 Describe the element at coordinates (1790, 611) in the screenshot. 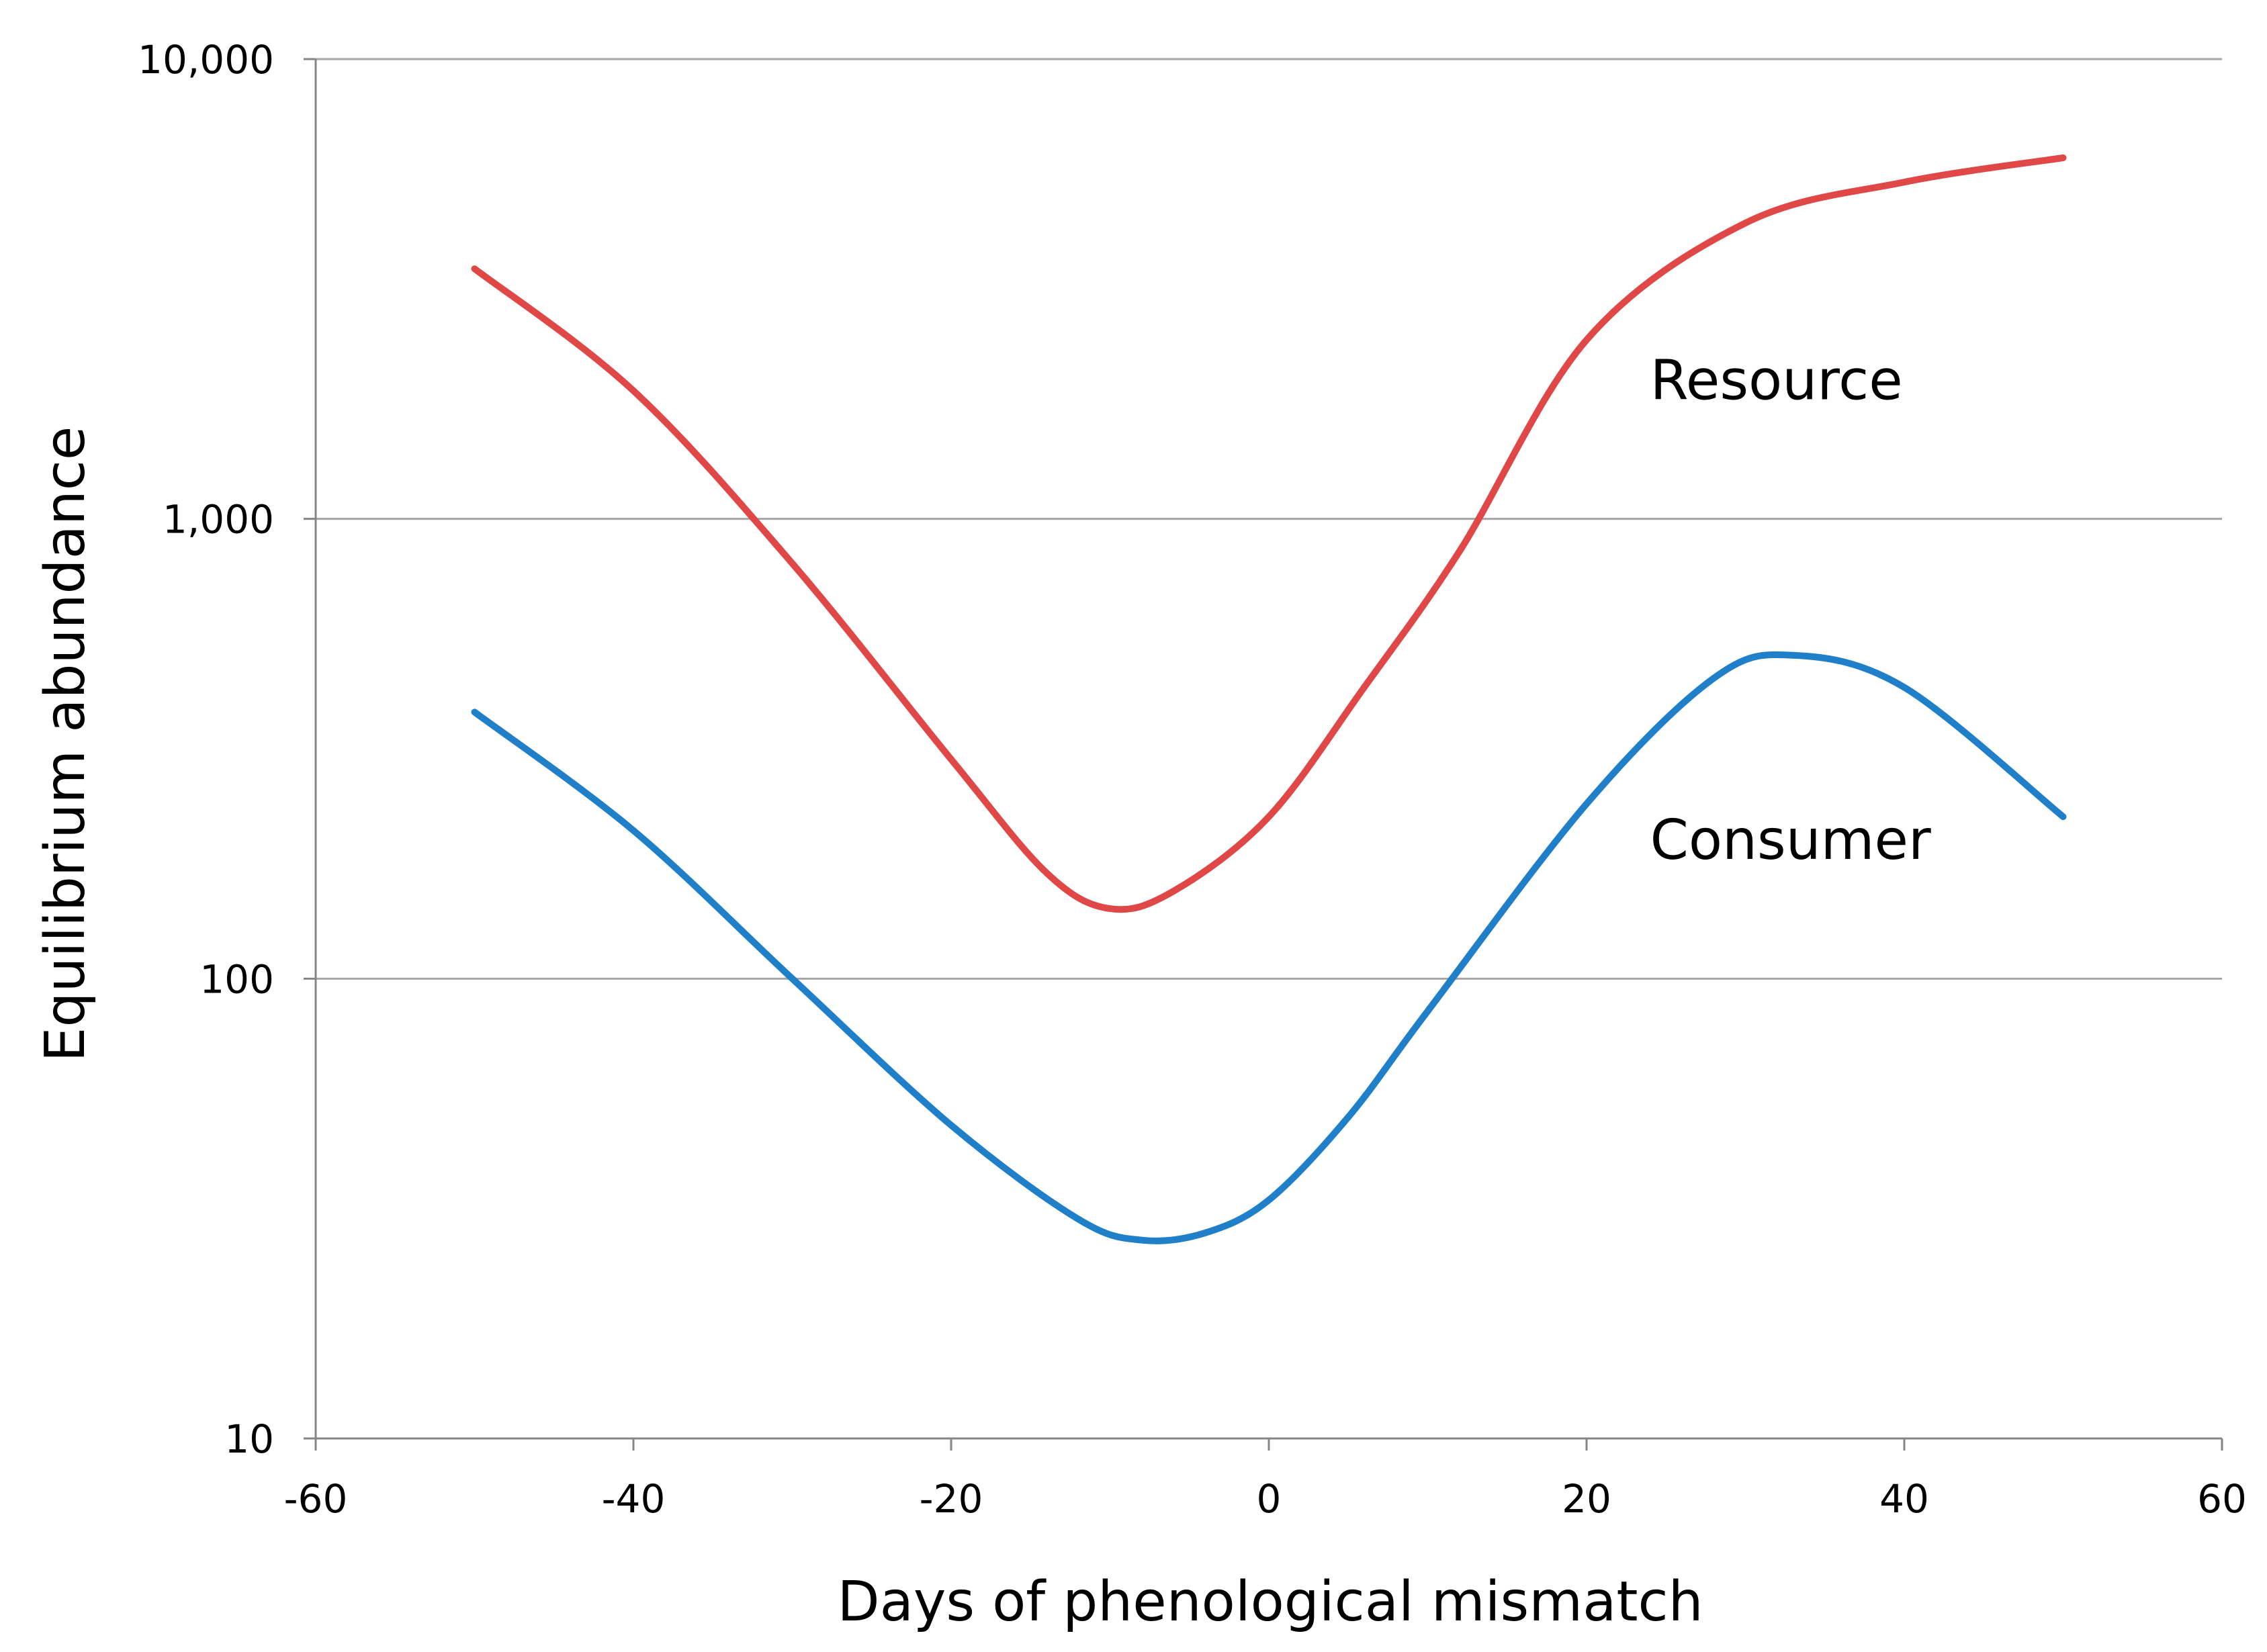

I see `series-labels: Resource Consumer` at that location.